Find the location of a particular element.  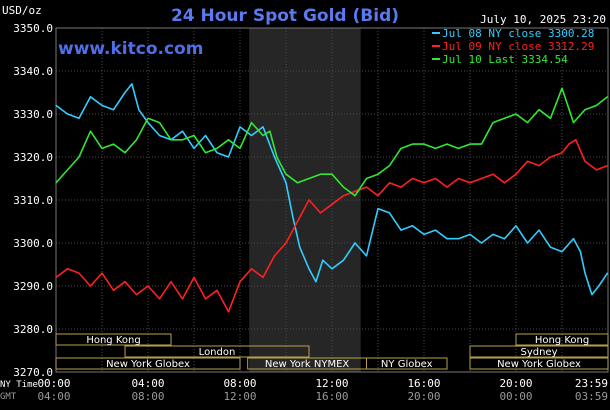

gmt-label: GMT is located at coordinates (8, 397).